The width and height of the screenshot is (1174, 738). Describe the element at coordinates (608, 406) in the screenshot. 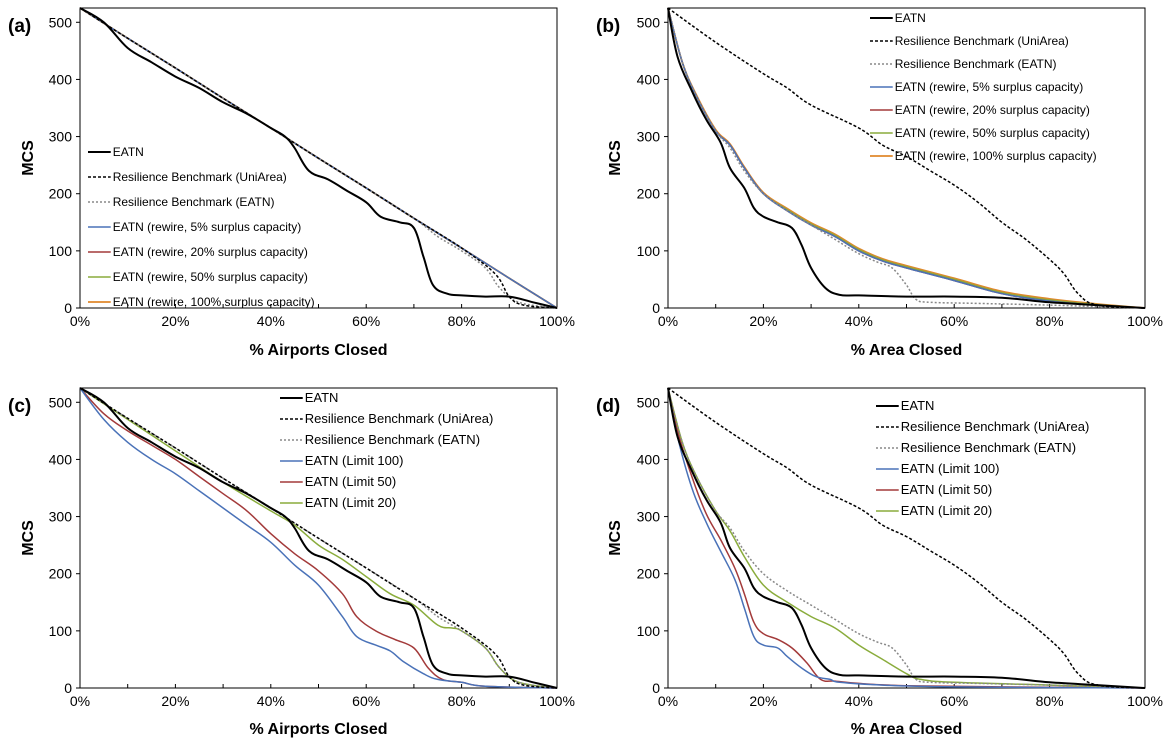

I see `panel-label: (d)` at that location.